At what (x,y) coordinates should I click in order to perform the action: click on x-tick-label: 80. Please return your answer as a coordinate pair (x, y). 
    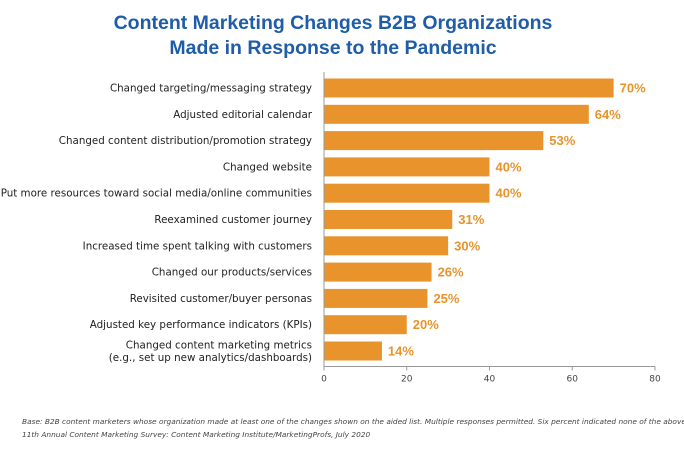
    Looking at the image, I should click on (655, 380).